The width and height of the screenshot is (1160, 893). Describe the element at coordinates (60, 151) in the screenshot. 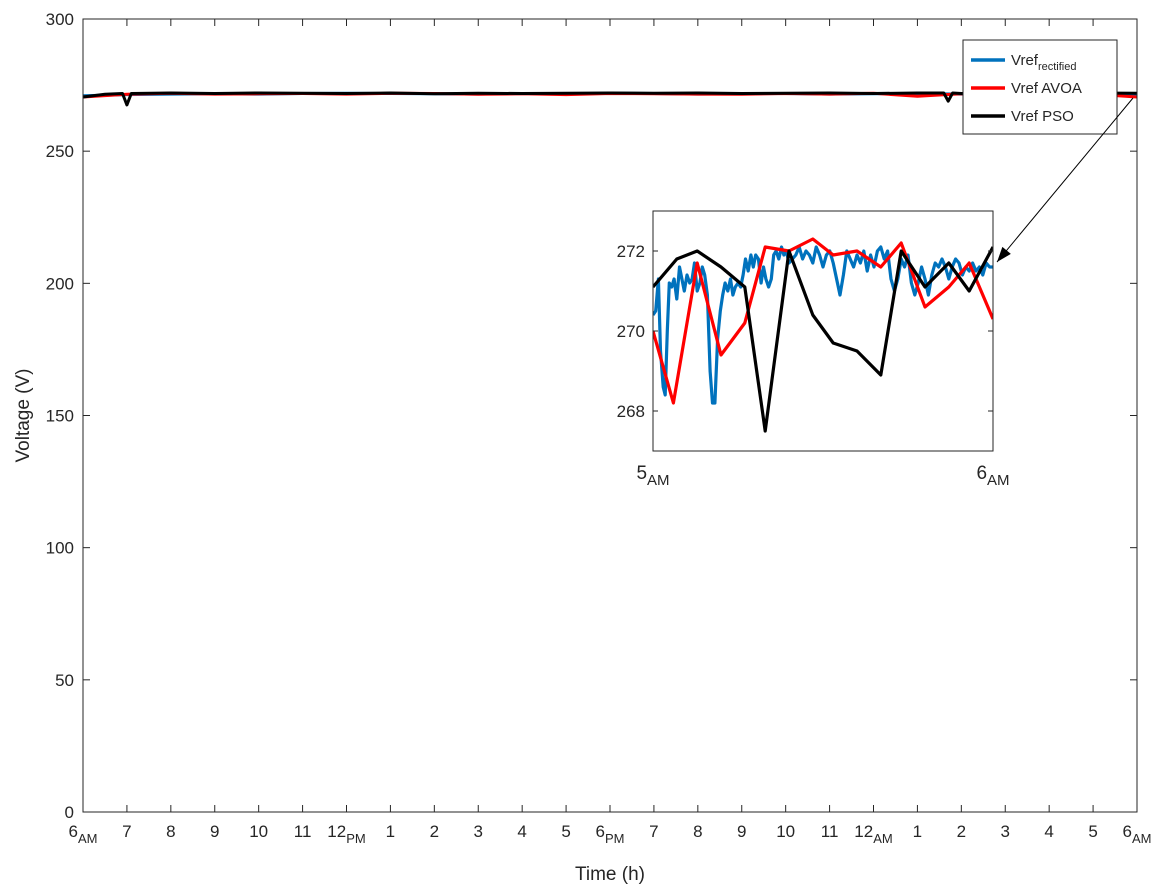

I see `main-y-tick-label: 250` at that location.